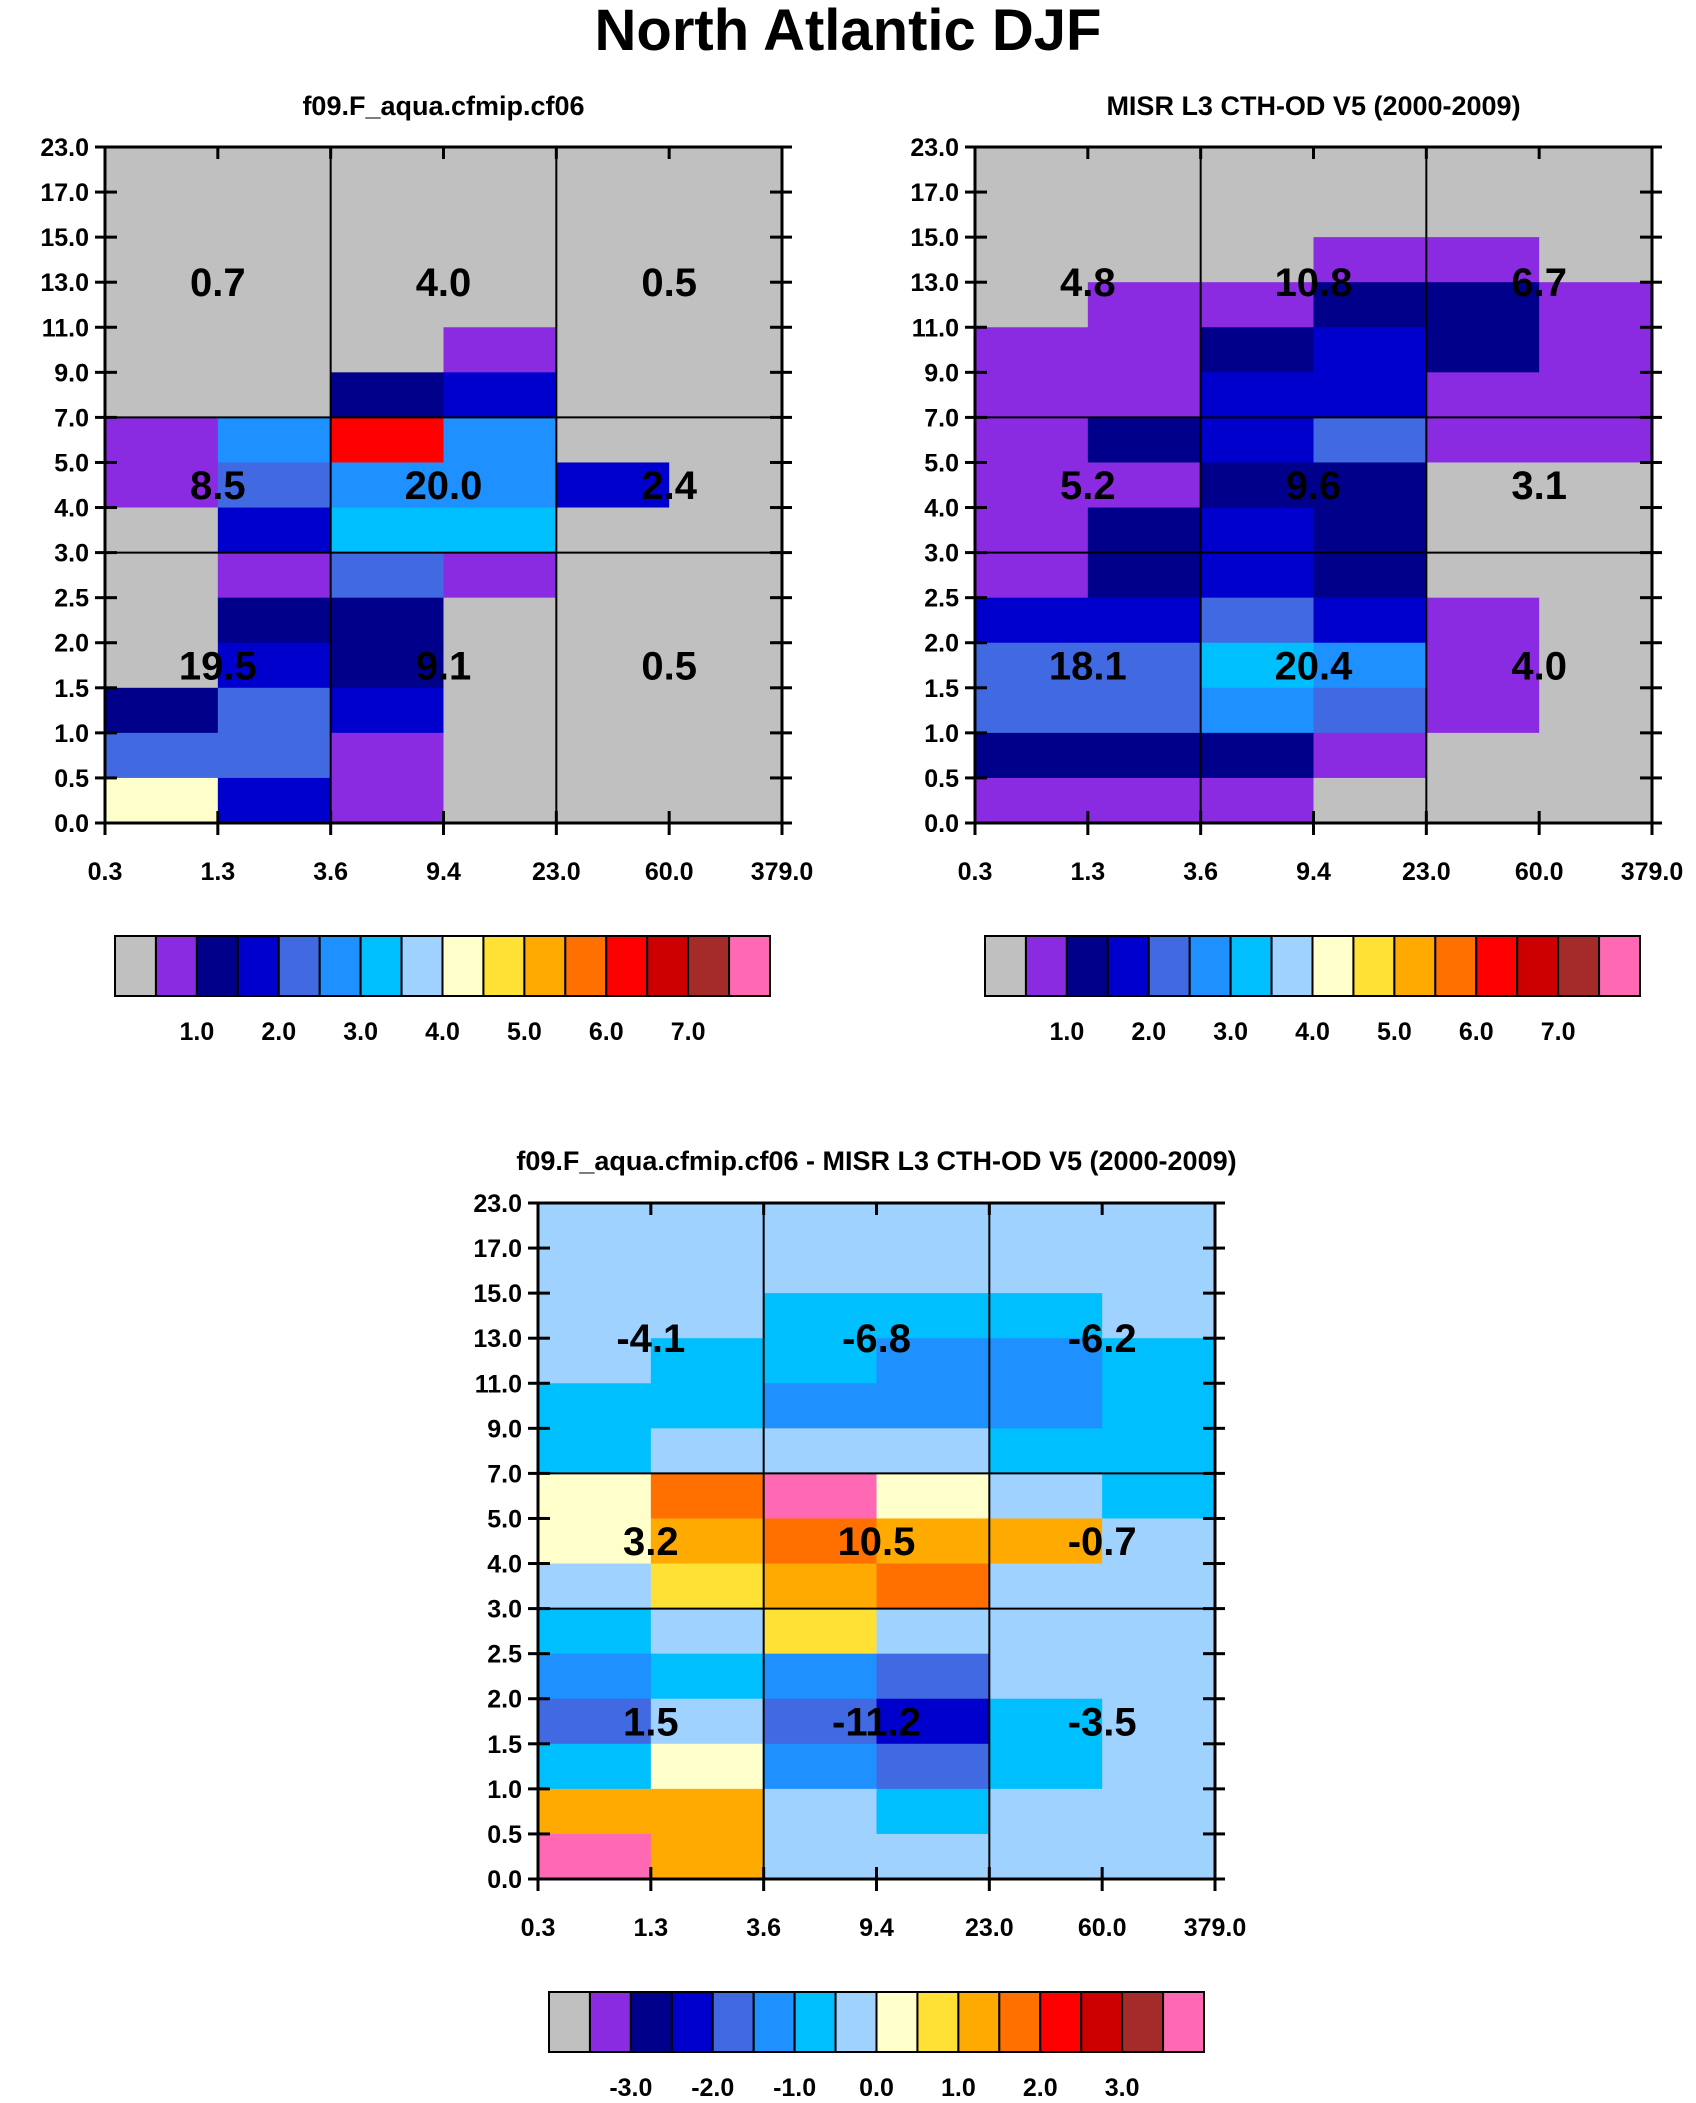 This screenshot has height=2103, width=1696. I want to click on colorbar-label: 7.0, so click(1558, 1032).